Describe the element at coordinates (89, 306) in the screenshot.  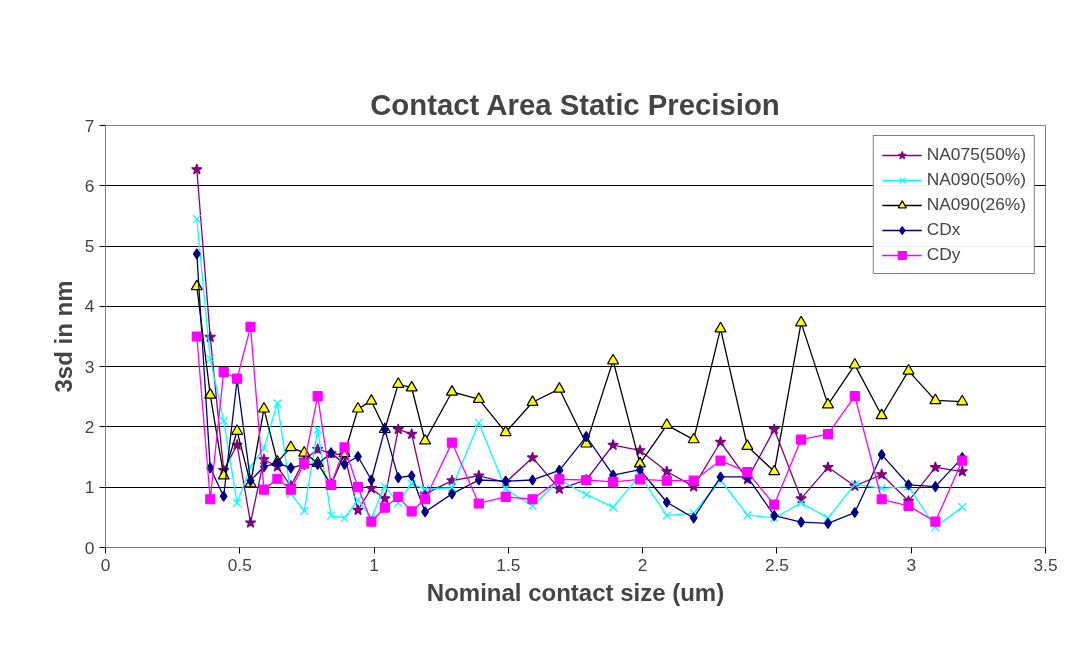
I see `y-tick-label: 4` at that location.